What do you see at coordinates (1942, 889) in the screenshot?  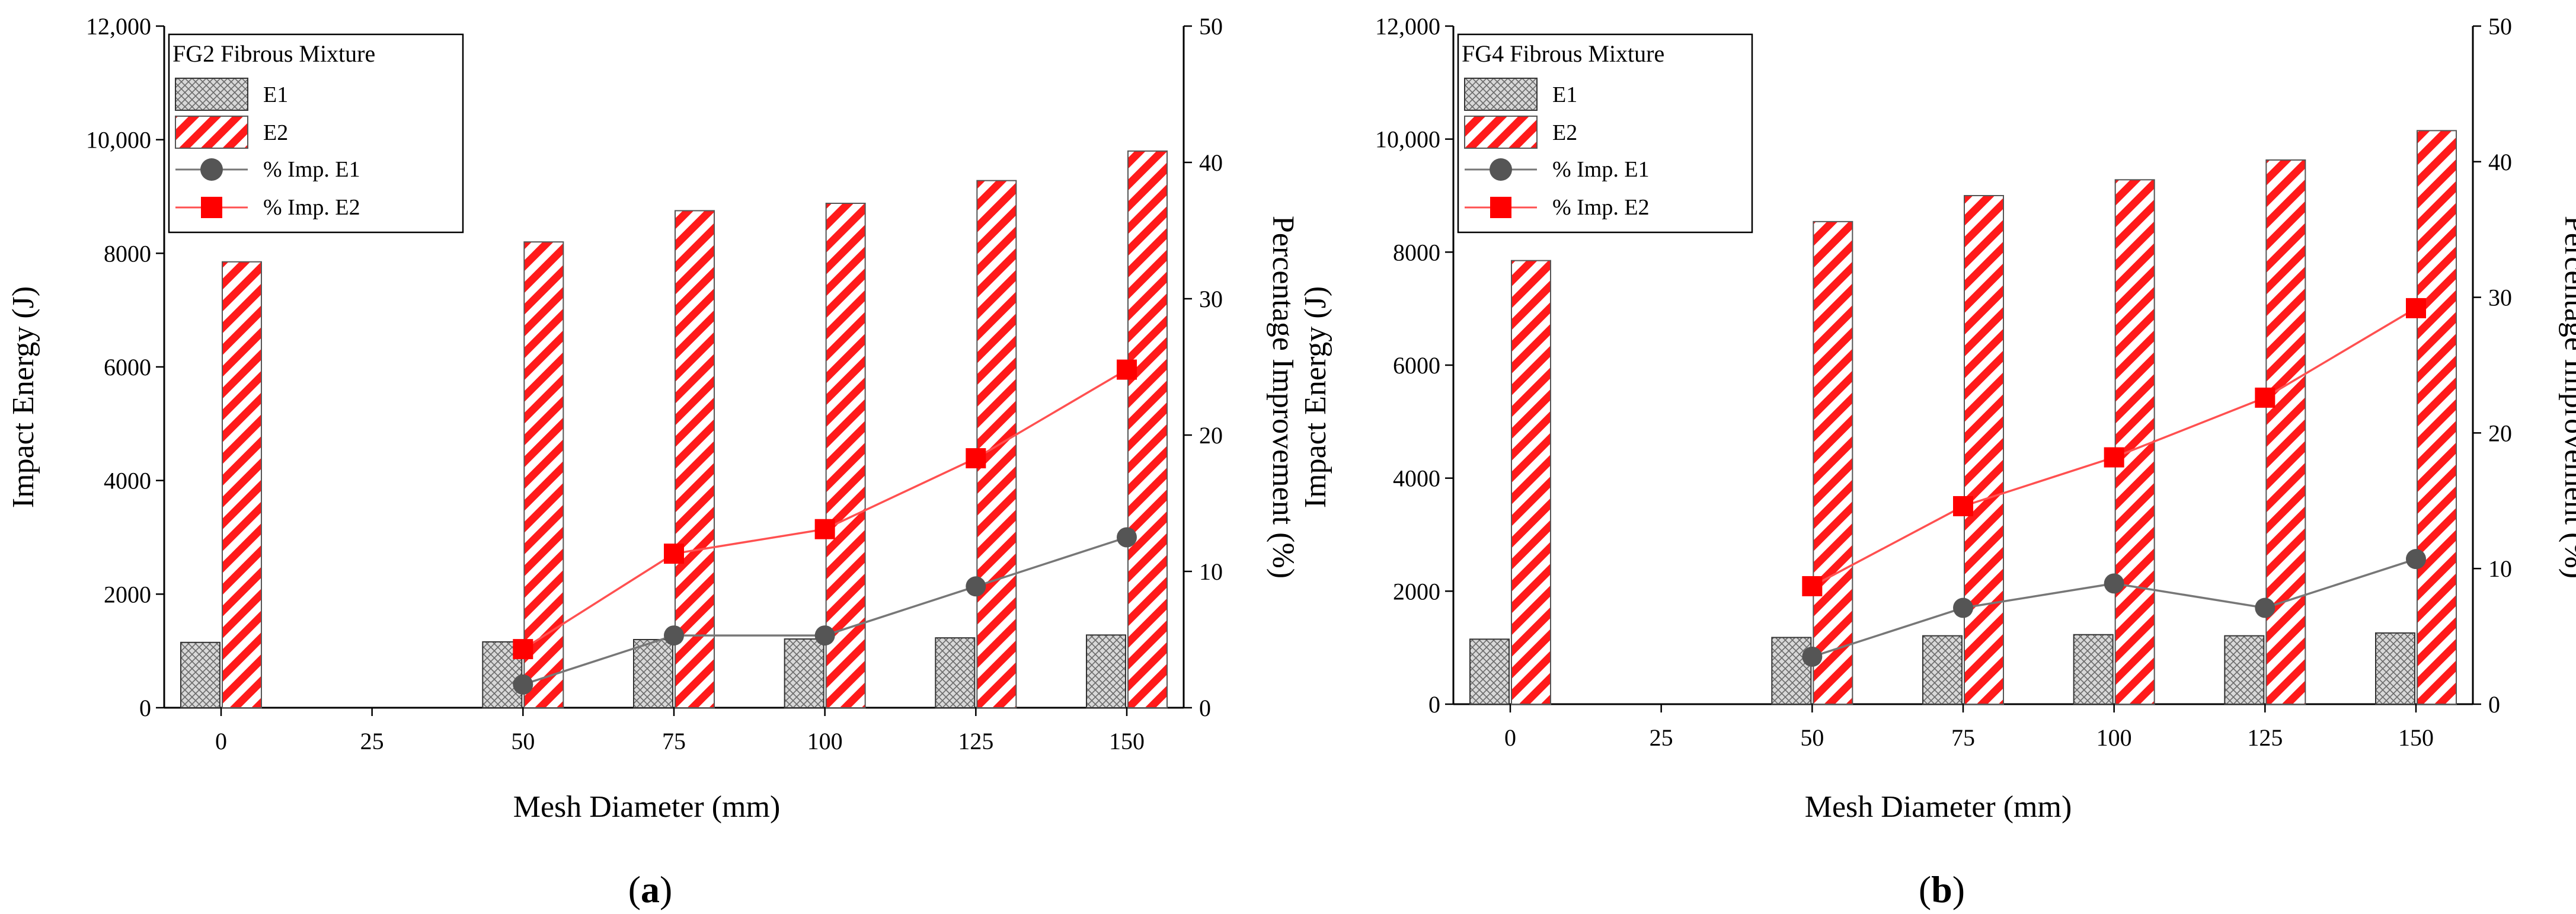 I see `panel-caption: (b)` at bounding box center [1942, 889].